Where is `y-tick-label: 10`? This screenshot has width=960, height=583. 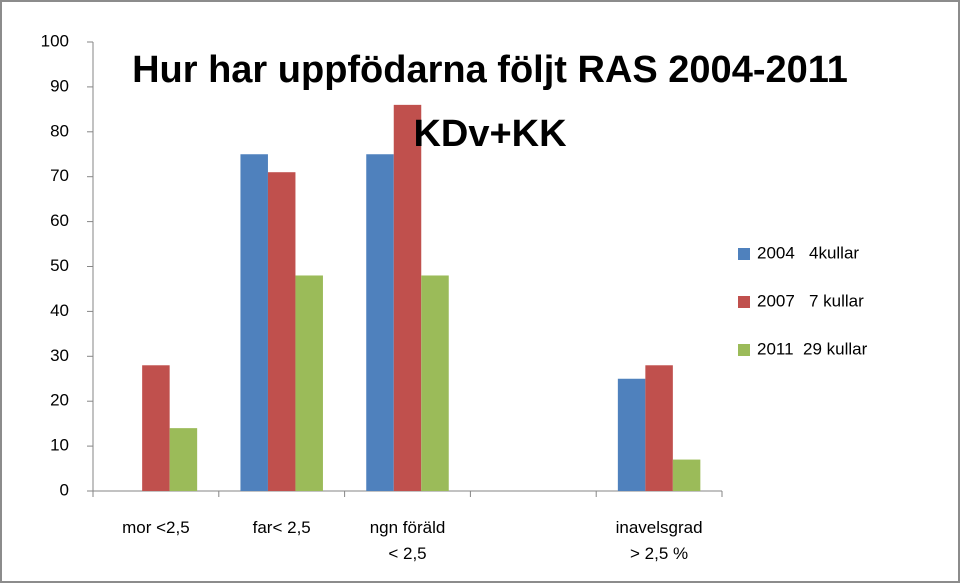
y-tick-label: 10 is located at coordinates (59, 445).